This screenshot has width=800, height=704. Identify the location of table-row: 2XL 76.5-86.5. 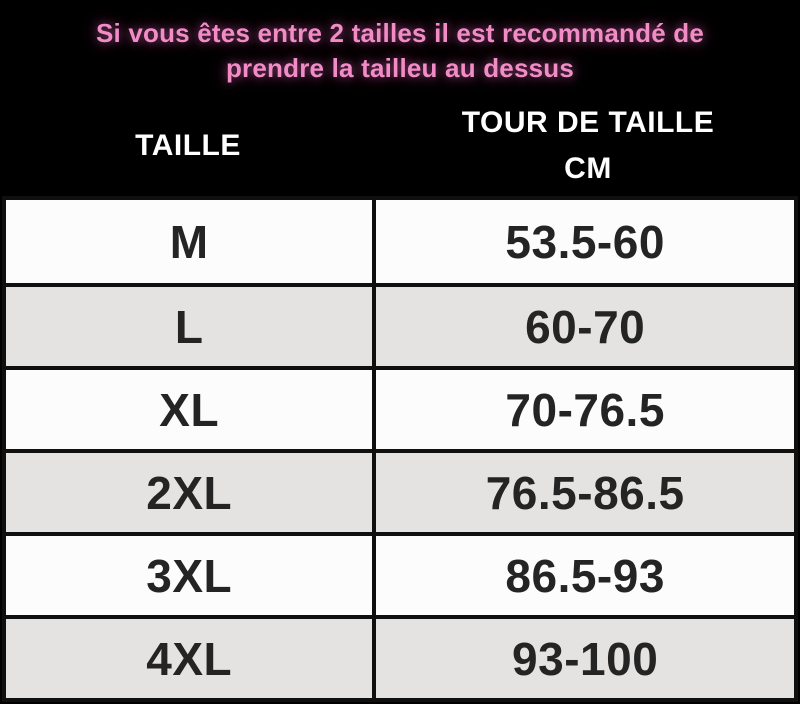
(400, 490).